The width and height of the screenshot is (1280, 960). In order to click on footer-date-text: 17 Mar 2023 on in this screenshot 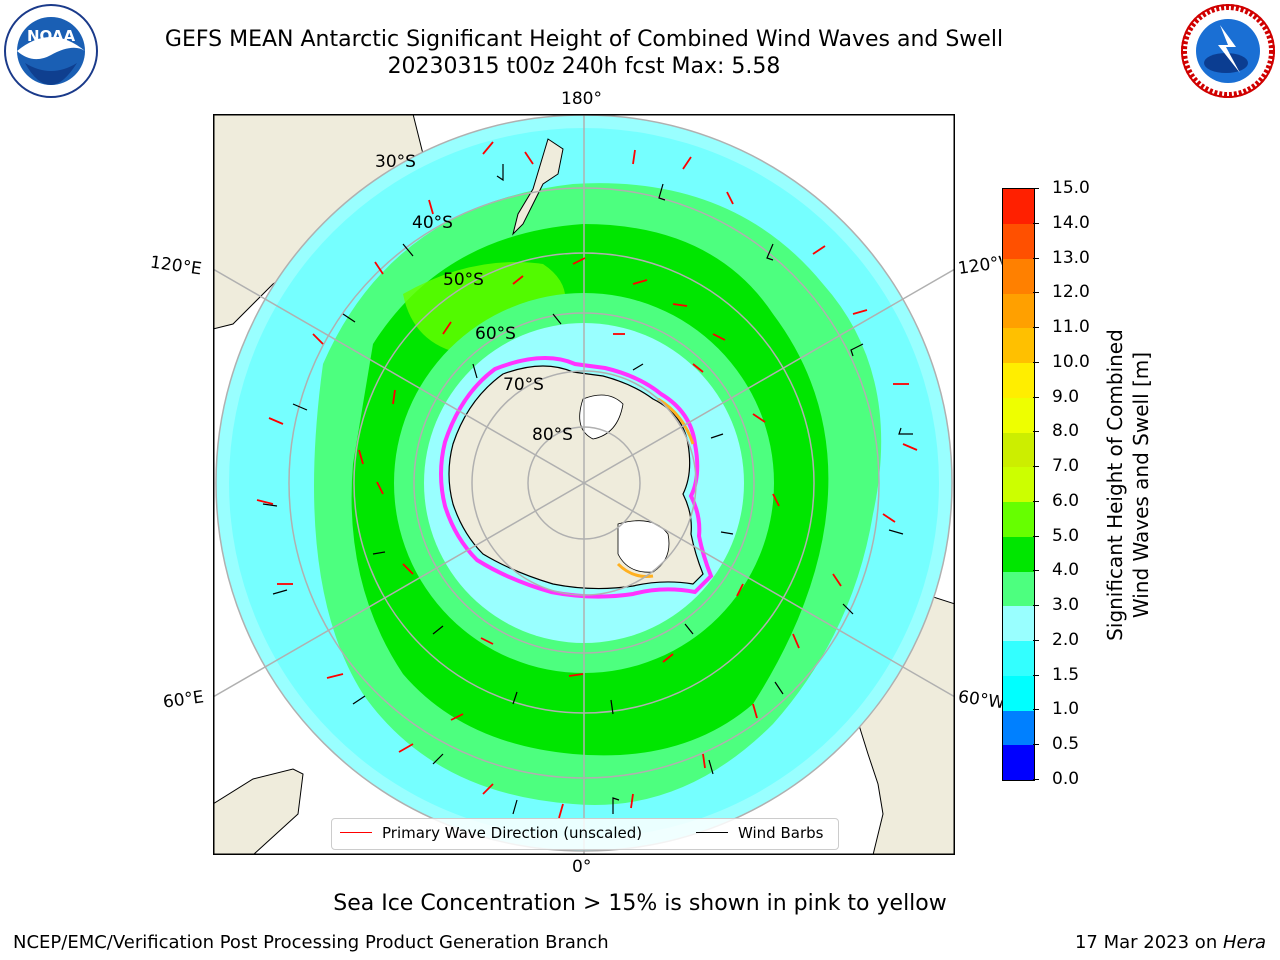, I will do `click(1148, 942)`.